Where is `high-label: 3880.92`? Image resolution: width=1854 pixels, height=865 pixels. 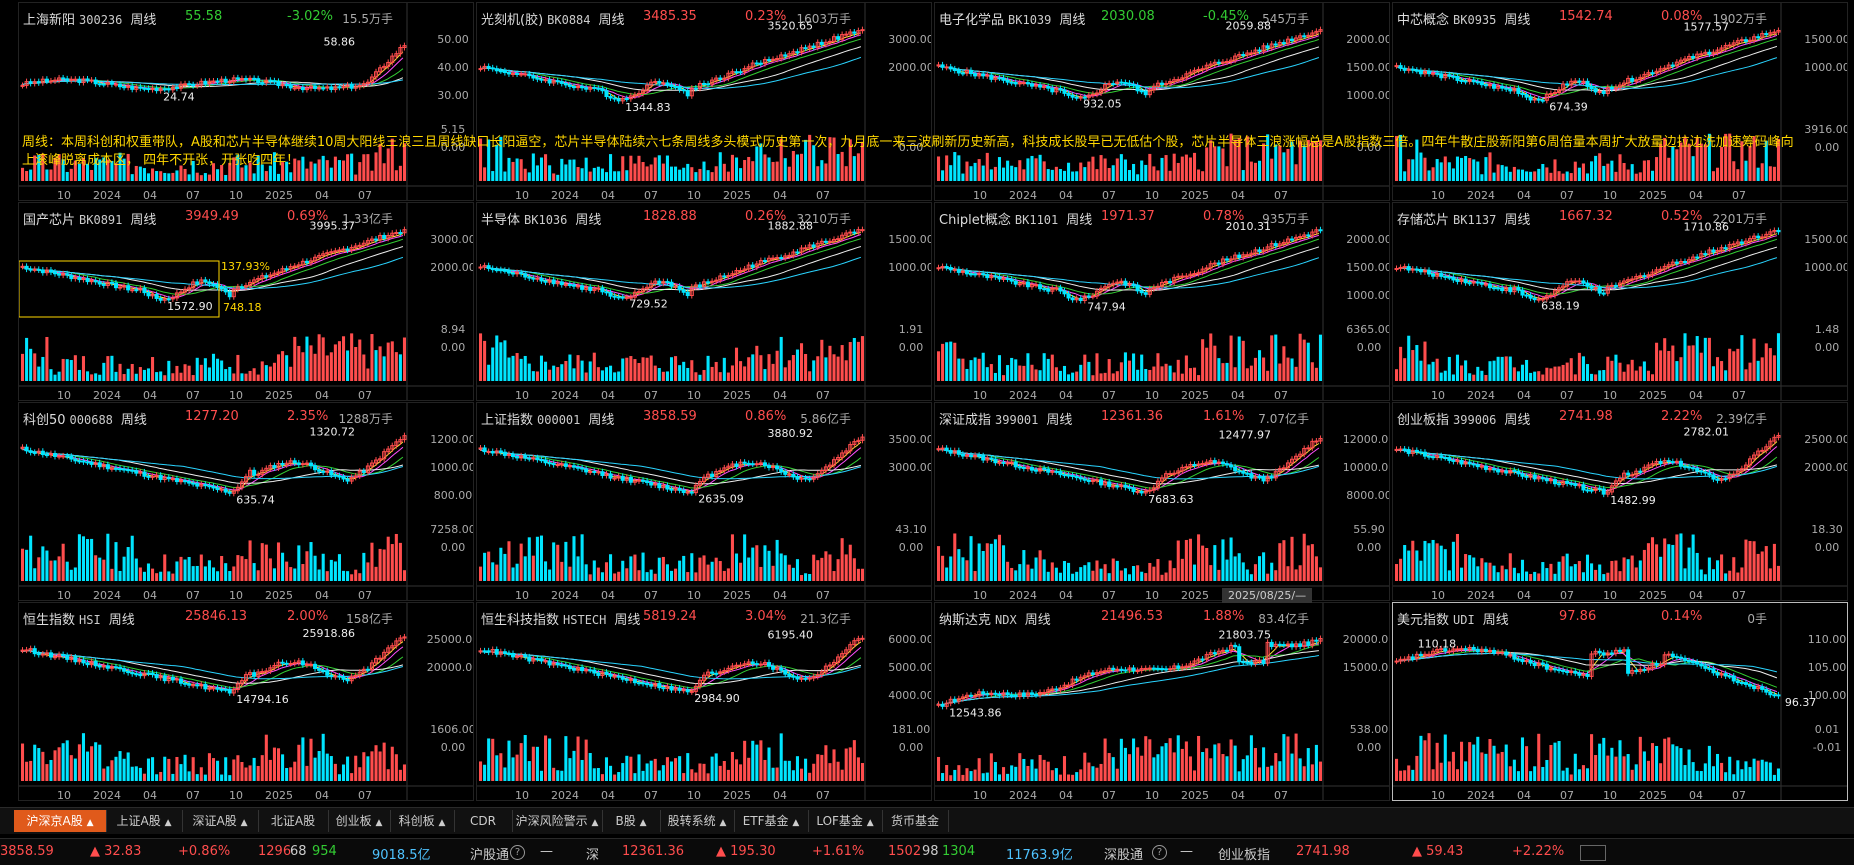
high-label: 3880.92 is located at coordinates (791, 433).